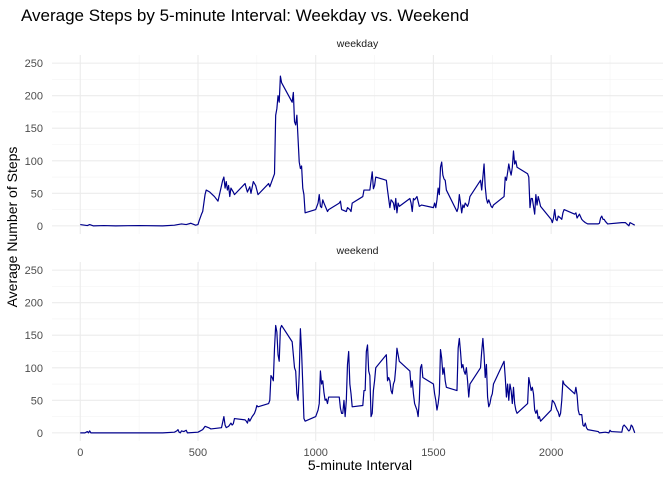 This screenshot has width=672, height=480. What do you see at coordinates (551, 453) in the screenshot?
I see `x-tick-label: 2000` at bounding box center [551, 453].